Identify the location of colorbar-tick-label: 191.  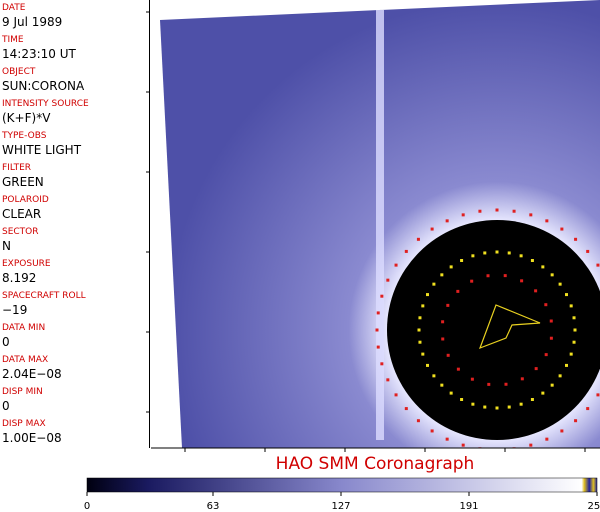
(468, 506).